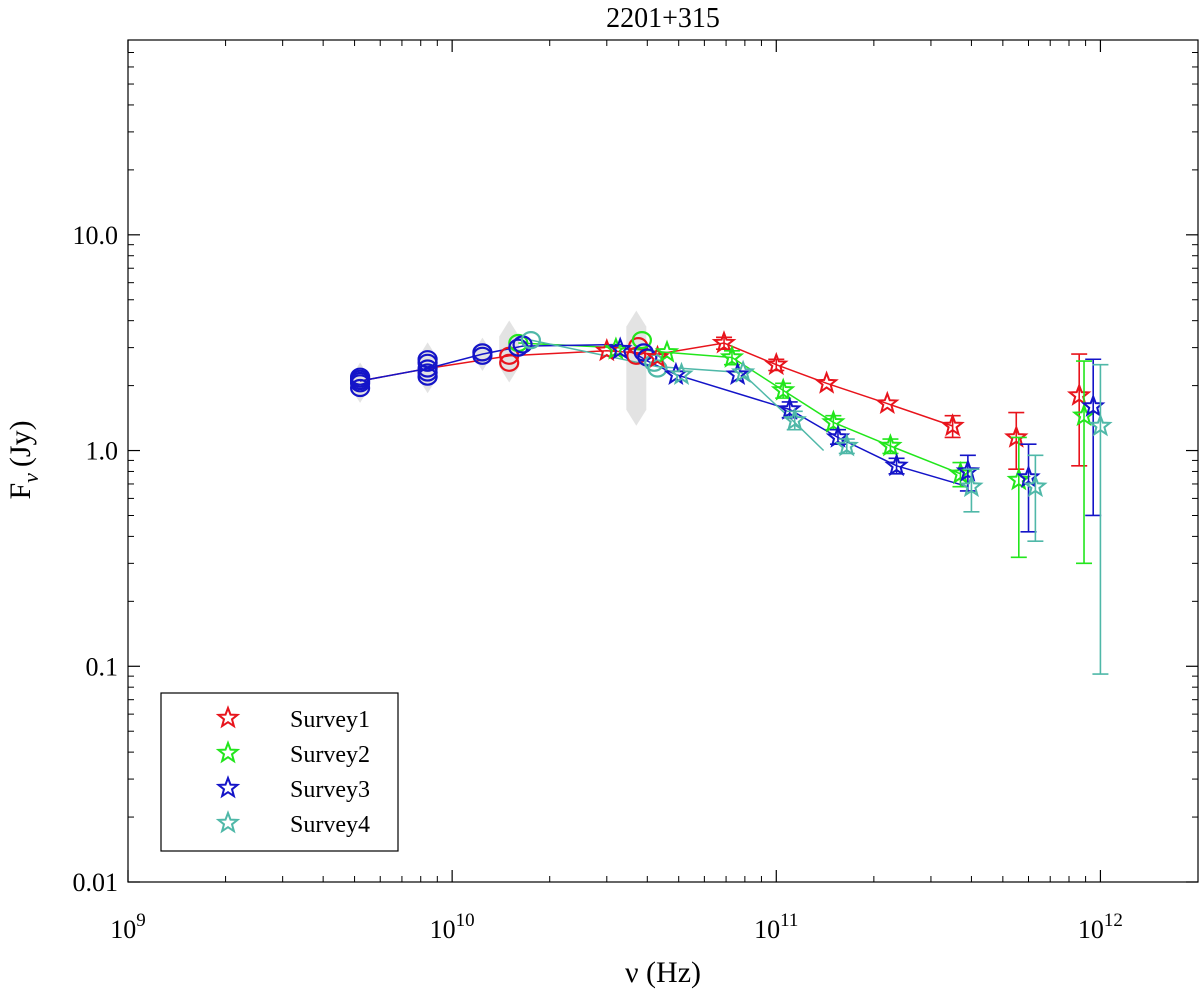 The image size is (1200, 990). What do you see at coordinates (20, 443) in the screenshot?
I see `y-axis-label-unit: (Jy)` at bounding box center [20, 443].